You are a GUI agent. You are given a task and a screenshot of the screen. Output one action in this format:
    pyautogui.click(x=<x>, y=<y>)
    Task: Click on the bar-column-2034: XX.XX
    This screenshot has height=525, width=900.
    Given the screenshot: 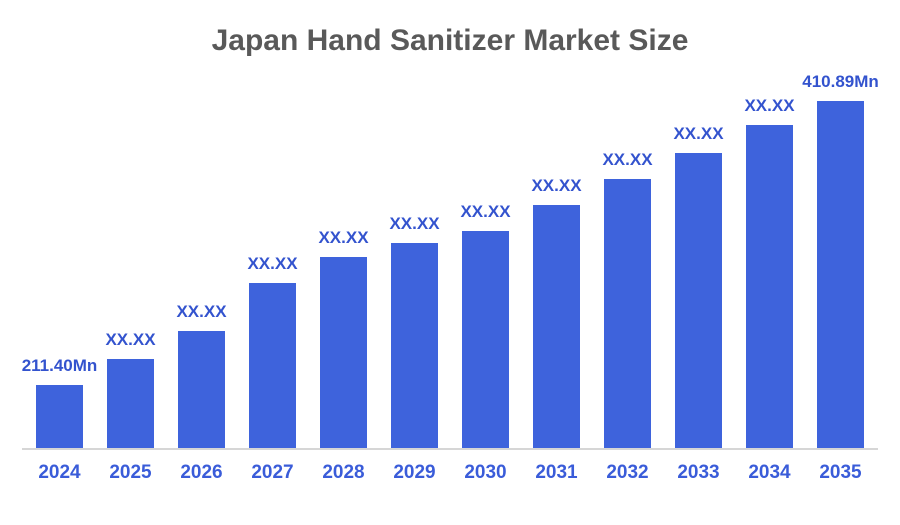 What is the action you would take?
    pyautogui.click(x=769, y=272)
    